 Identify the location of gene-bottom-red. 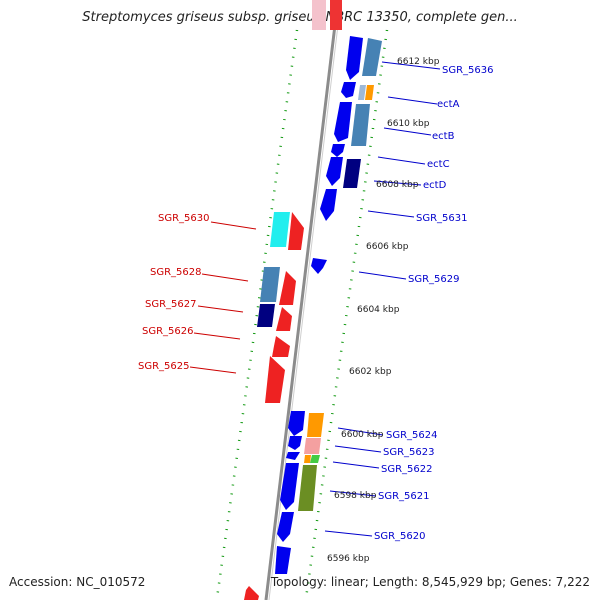
(251, 593).